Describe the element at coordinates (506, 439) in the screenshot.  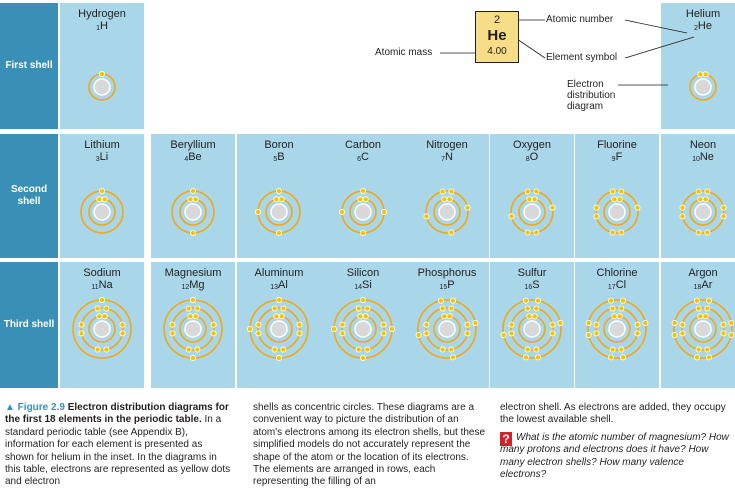
I see `question-mark-icon: ?` at that location.